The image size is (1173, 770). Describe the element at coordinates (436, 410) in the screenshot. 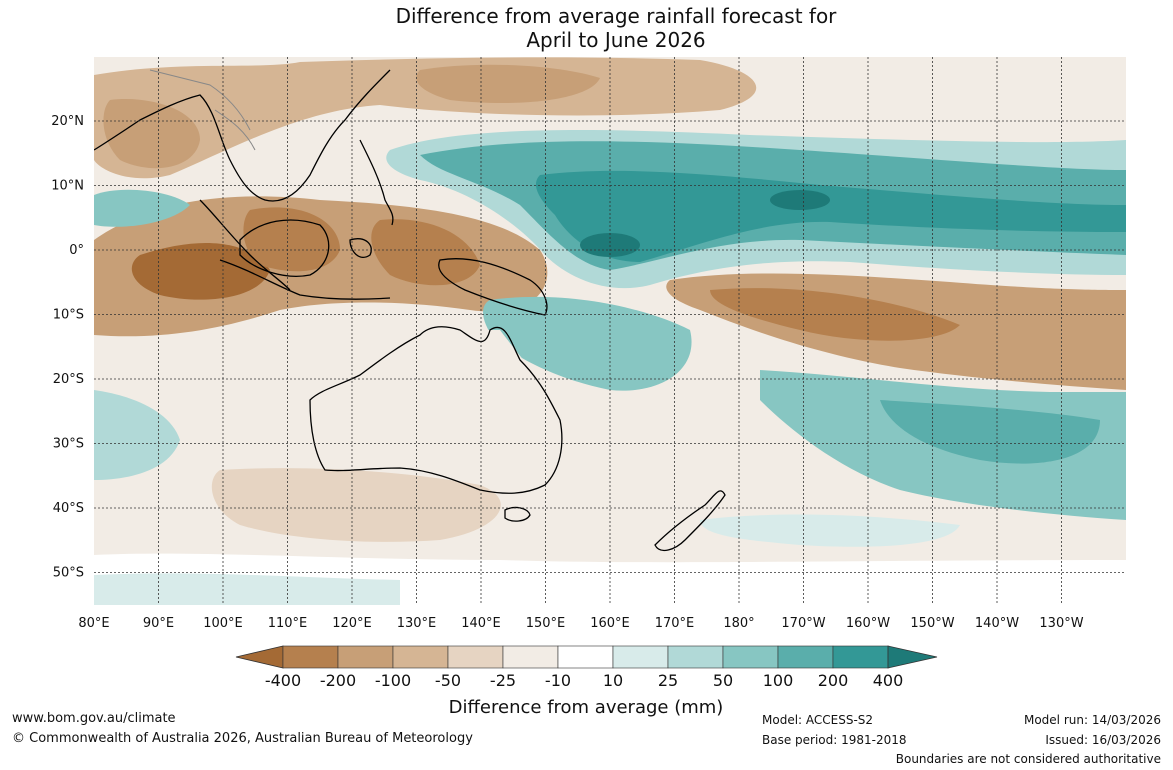

I see `australia-coastline` at that location.